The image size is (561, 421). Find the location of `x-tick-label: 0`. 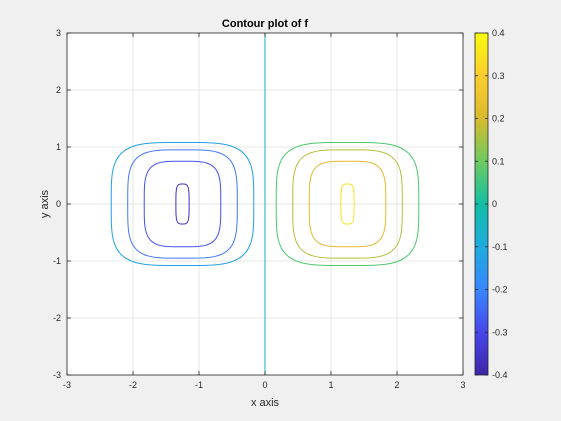

x-tick-label: 0 is located at coordinates (264, 385).